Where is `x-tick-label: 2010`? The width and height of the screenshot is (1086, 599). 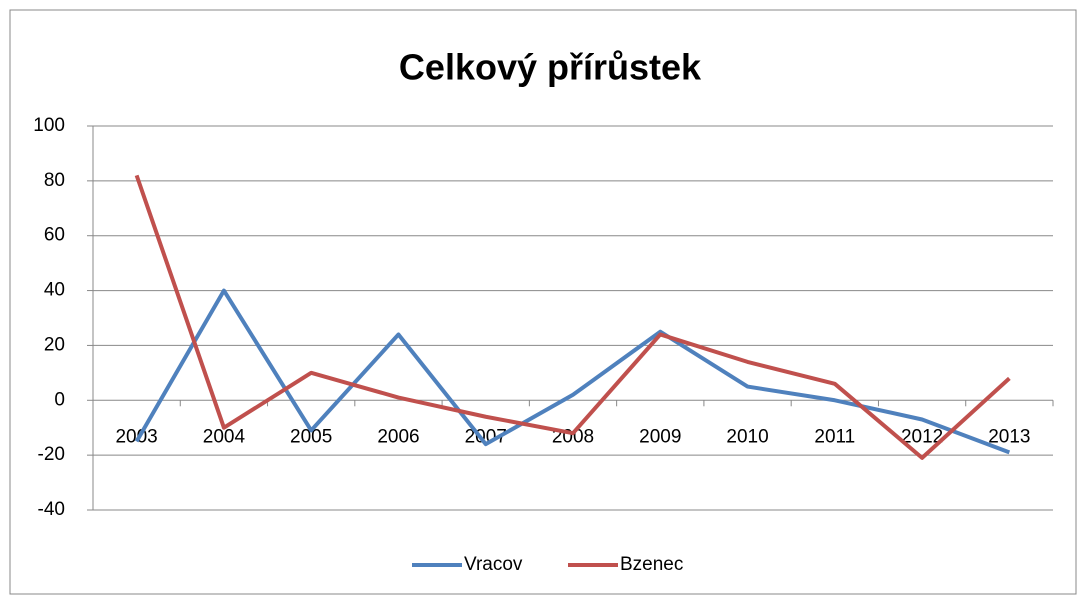 x-tick-label: 2010 is located at coordinates (747, 436).